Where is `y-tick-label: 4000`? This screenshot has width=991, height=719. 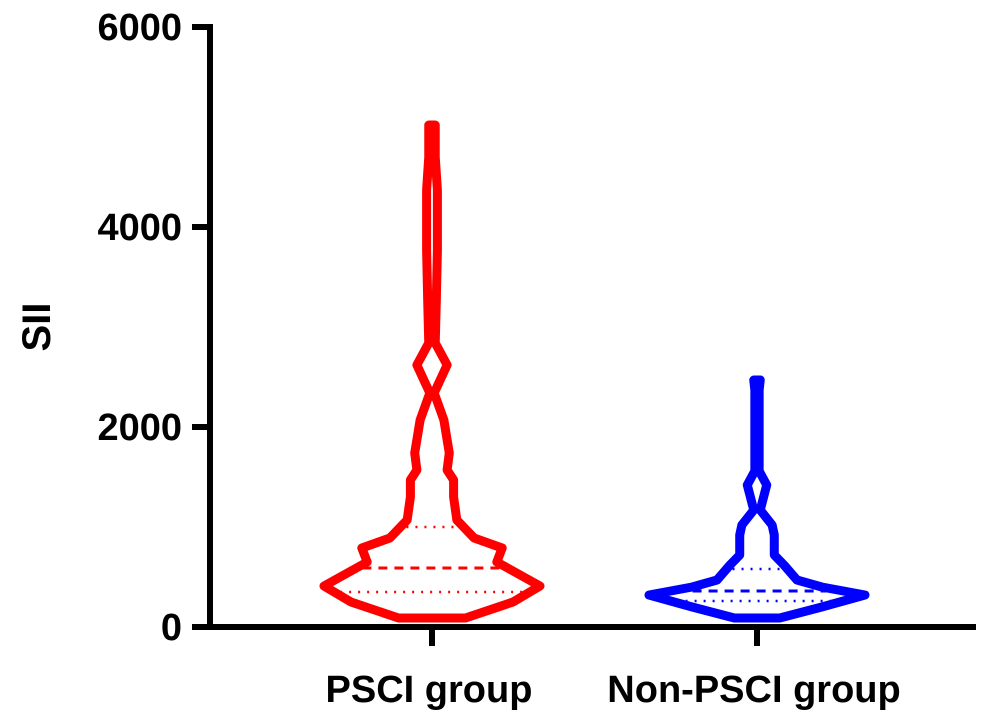
y-tick-label: 4000 is located at coordinates (139, 228).